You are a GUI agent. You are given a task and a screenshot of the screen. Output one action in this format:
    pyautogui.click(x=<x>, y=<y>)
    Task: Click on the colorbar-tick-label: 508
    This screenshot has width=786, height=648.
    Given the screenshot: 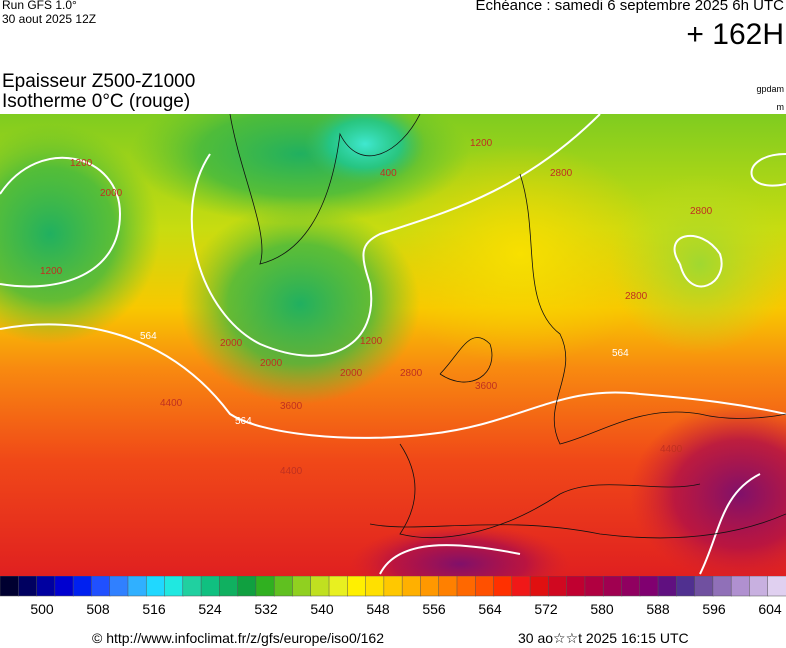 What is the action you would take?
    pyautogui.click(x=98, y=609)
    